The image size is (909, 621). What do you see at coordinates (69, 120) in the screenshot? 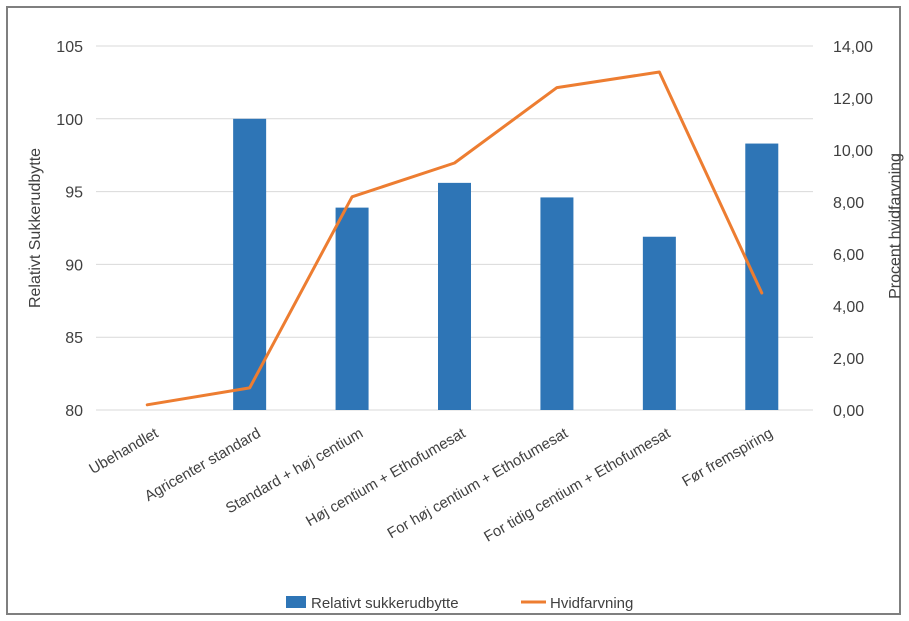
I see `left-tick-label: 100` at bounding box center [69, 120].